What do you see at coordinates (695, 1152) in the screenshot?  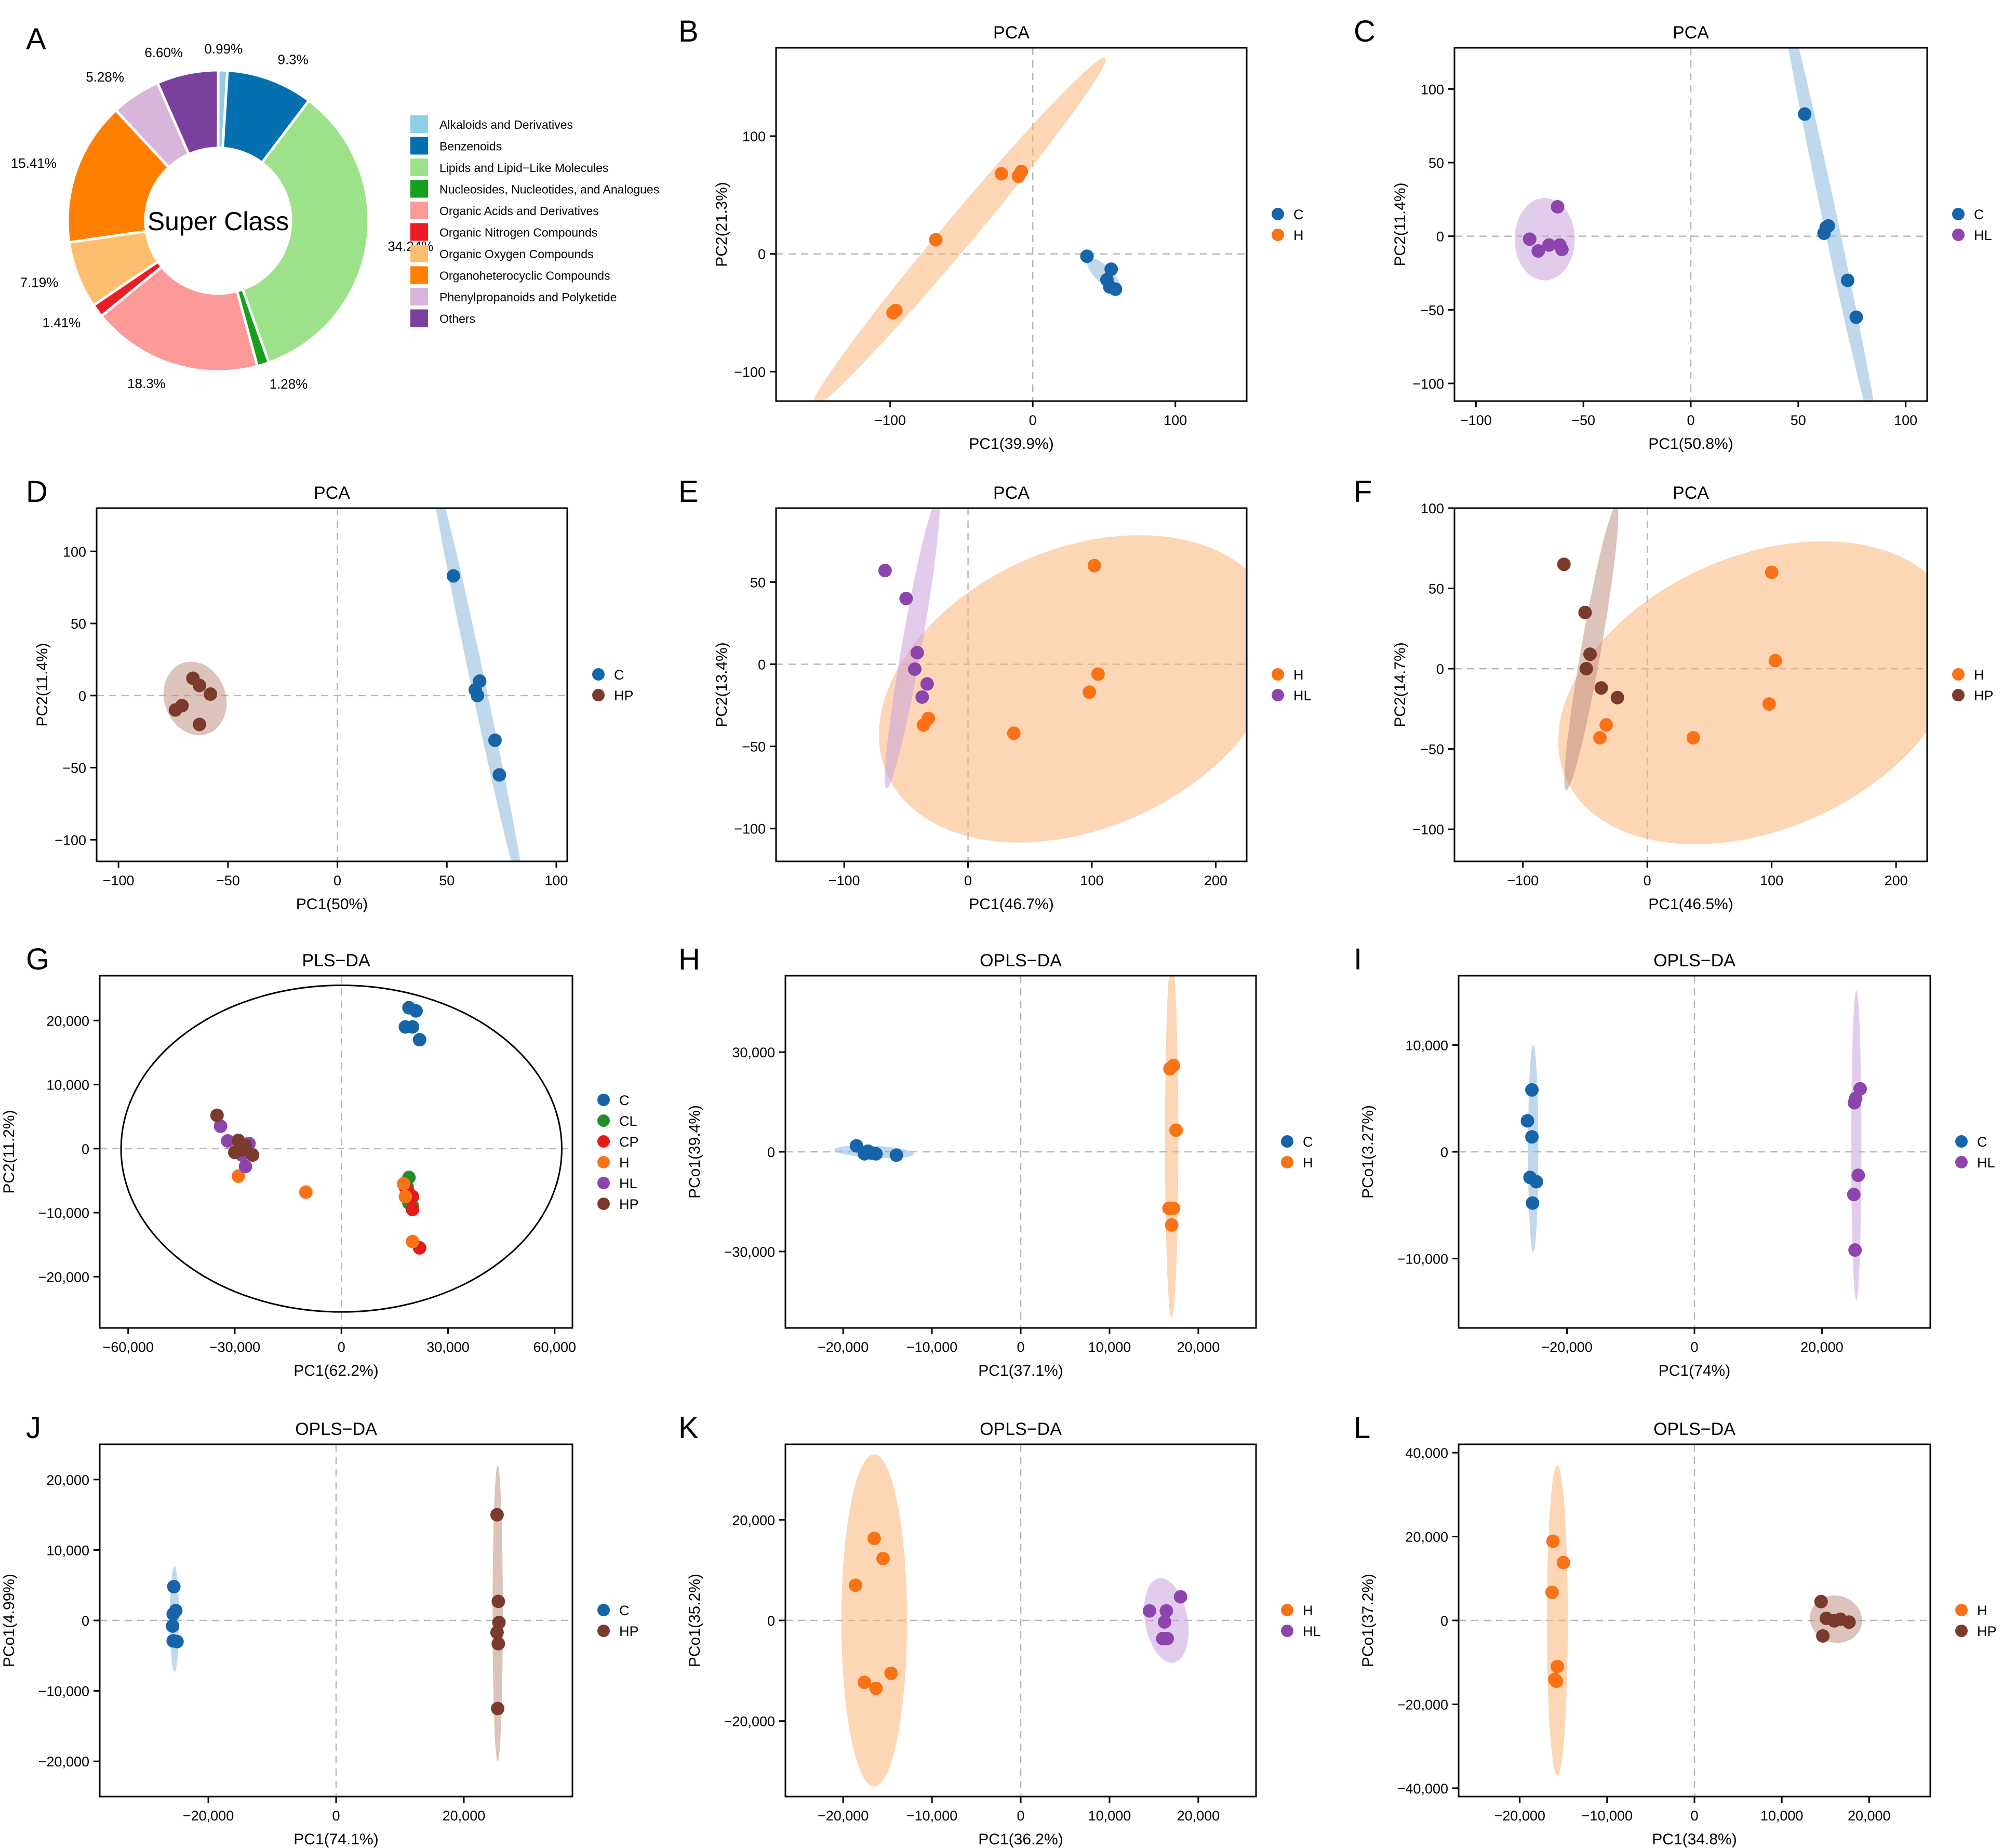 I see `y-axis-label: PCo1(39.4%)` at bounding box center [695, 1152].